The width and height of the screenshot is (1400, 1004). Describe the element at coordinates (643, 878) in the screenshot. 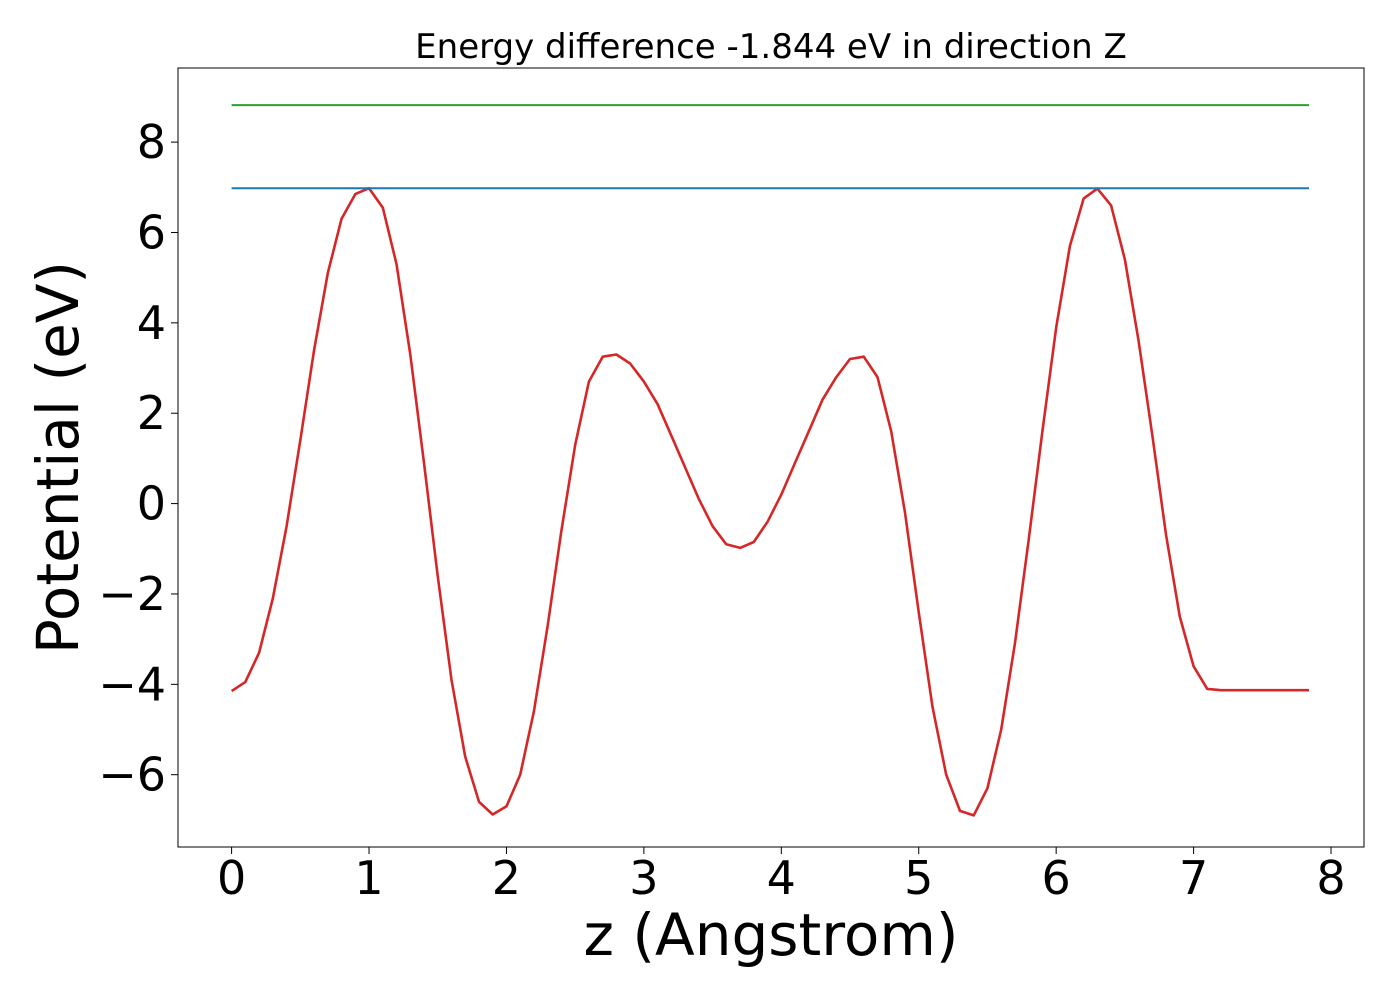

I see `x-tick-label: 3` at that location.